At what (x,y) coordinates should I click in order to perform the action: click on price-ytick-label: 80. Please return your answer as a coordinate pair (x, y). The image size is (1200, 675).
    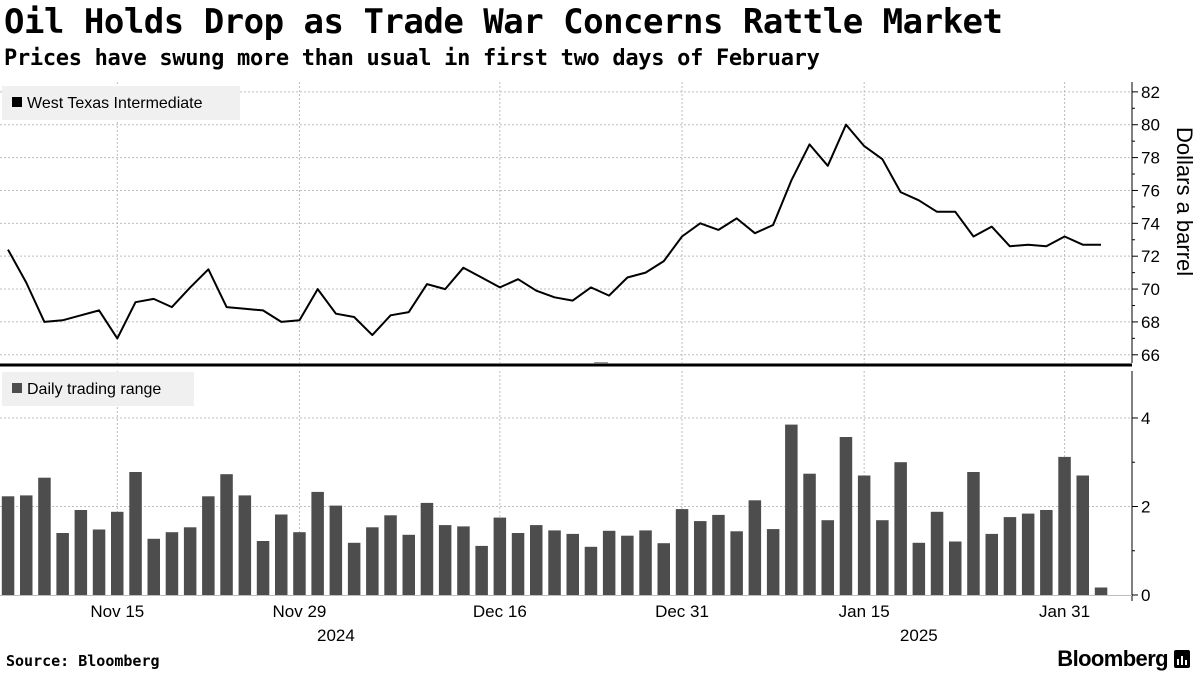
    Looking at the image, I should click on (1150, 125).